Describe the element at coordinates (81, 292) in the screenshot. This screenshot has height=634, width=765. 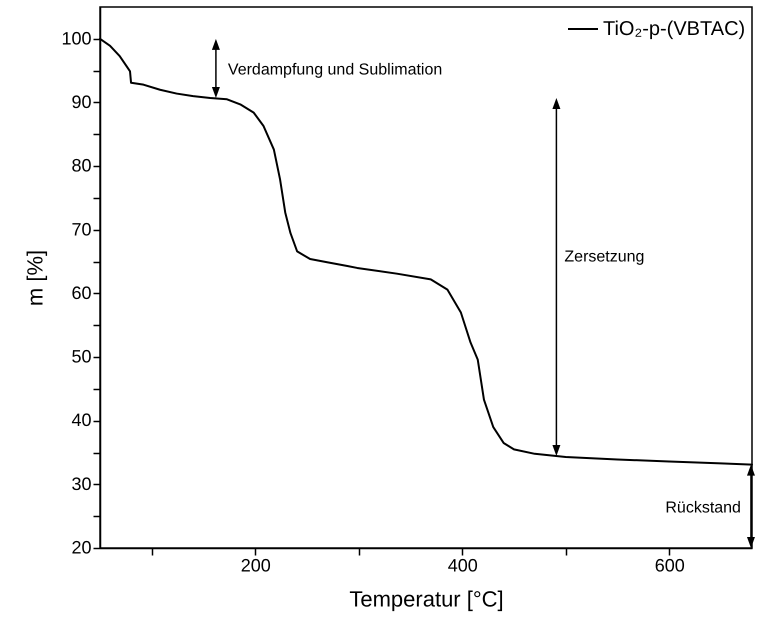
I see `y-tick-label: 60` at that location.